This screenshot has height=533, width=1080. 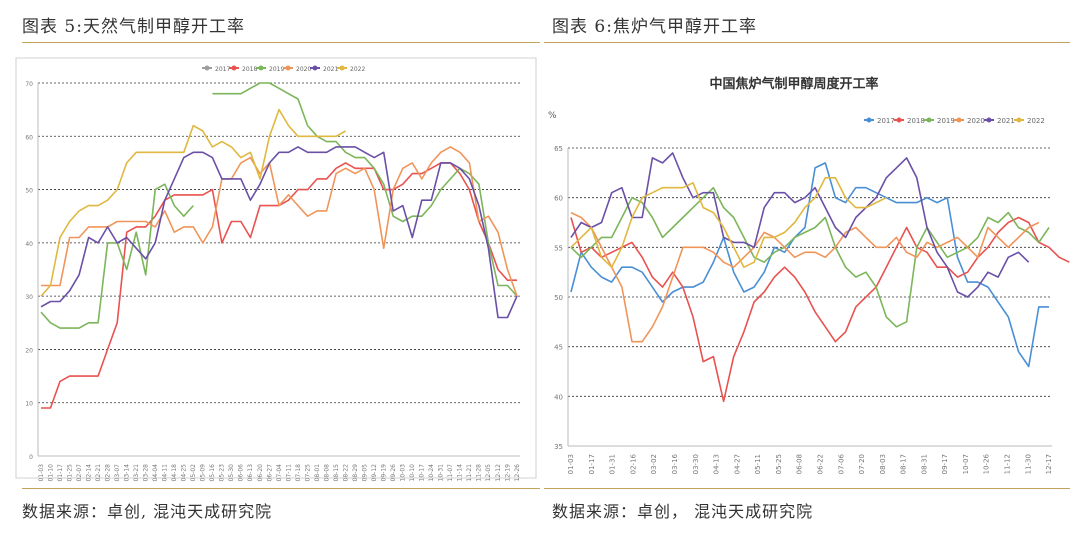 What do you see at coordinates (966, 464) in the screenshot?
I see `x-tick-label: 10-07` at bounding box center [966, 464].